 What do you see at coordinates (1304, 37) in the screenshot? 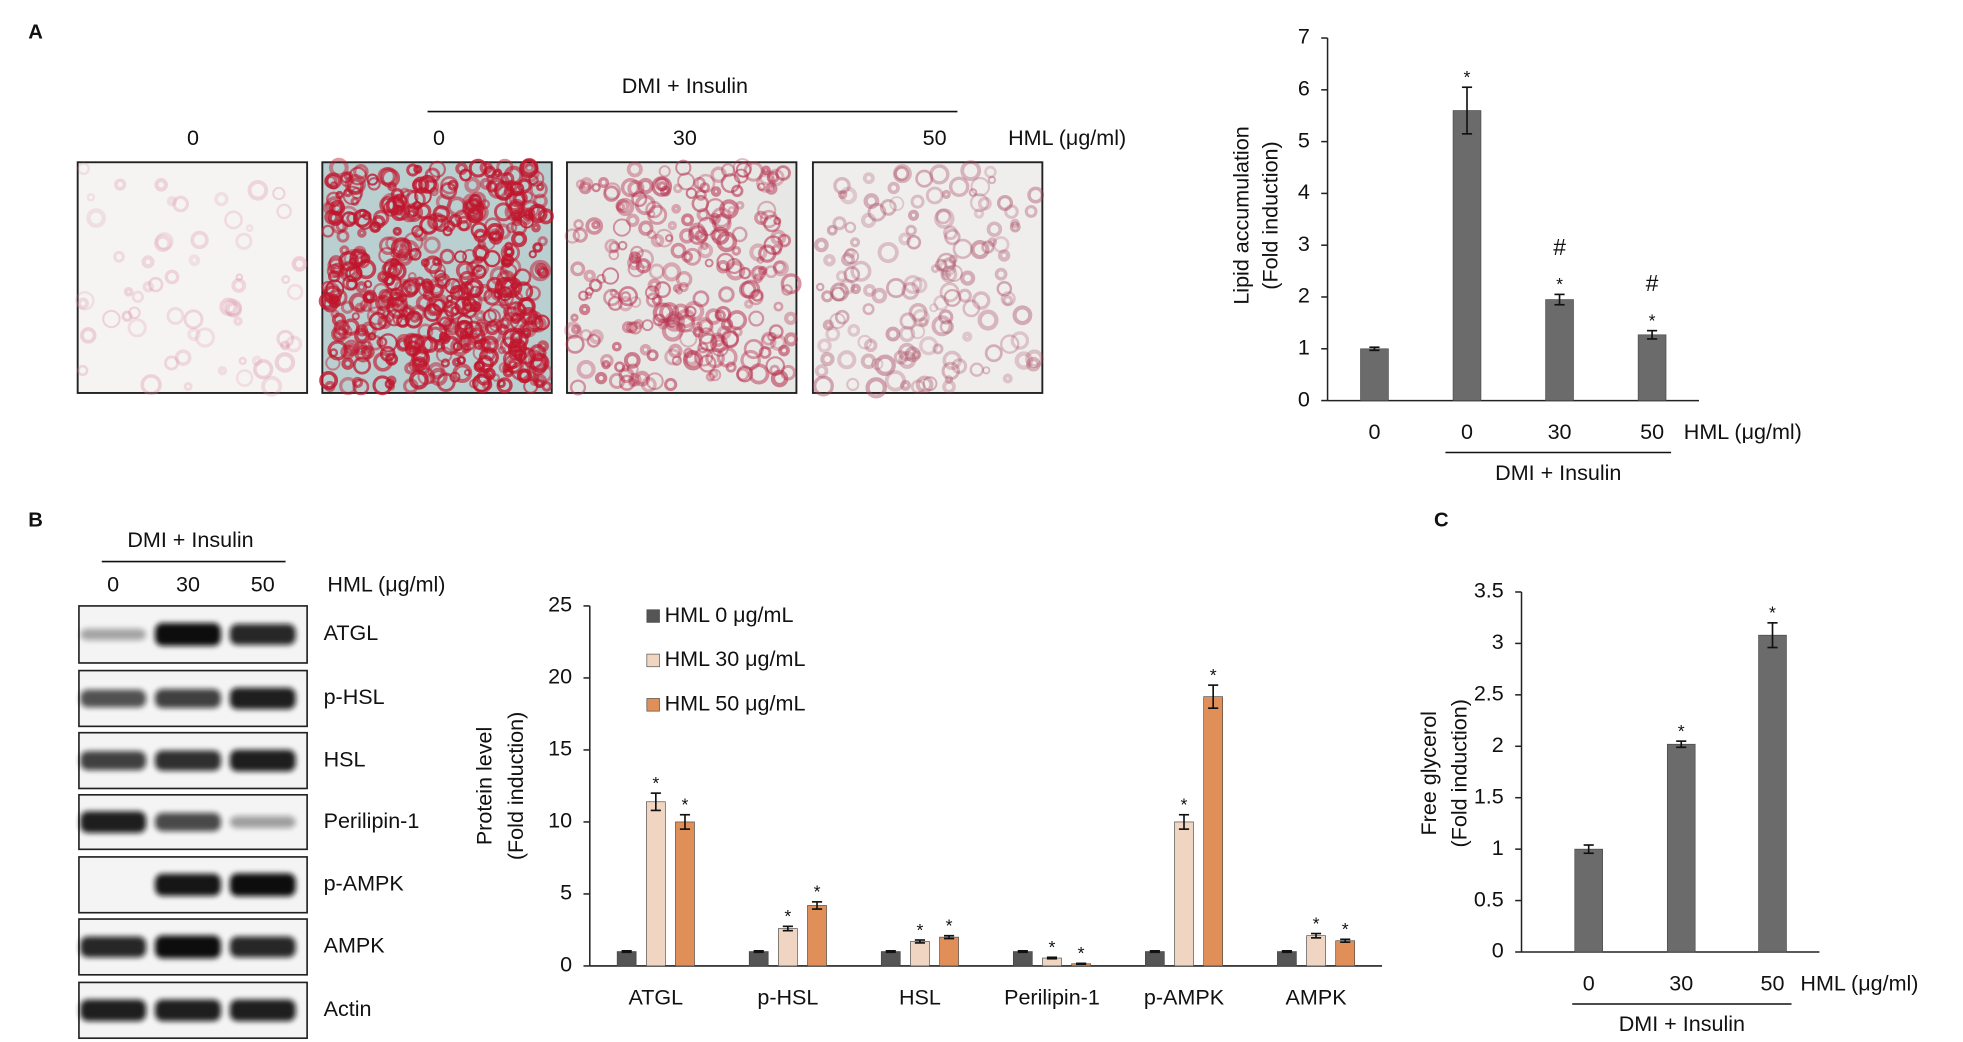
I see `y-tick-label: 7` at bounding box center [1304, 37].